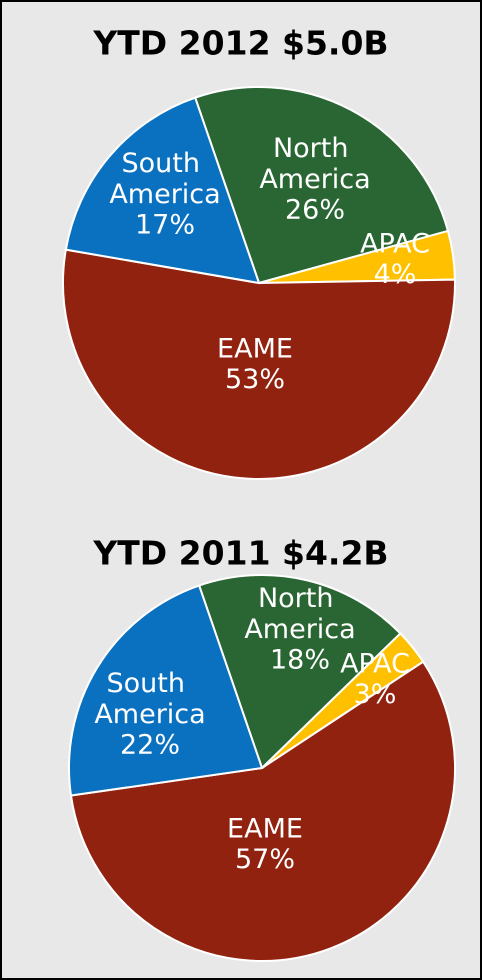 The height and width of the screenshot is (980, 482). I want to click on chart-title: YTD 2011 $4.2B, so click(240, 553).